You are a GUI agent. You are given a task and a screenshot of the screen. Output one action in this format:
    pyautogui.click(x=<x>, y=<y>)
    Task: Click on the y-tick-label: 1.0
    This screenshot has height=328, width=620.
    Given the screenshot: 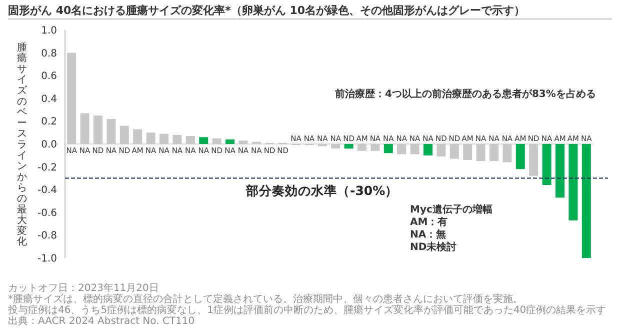 What is the action you would take?
    pyautogui.click(x=49, y=31)
    